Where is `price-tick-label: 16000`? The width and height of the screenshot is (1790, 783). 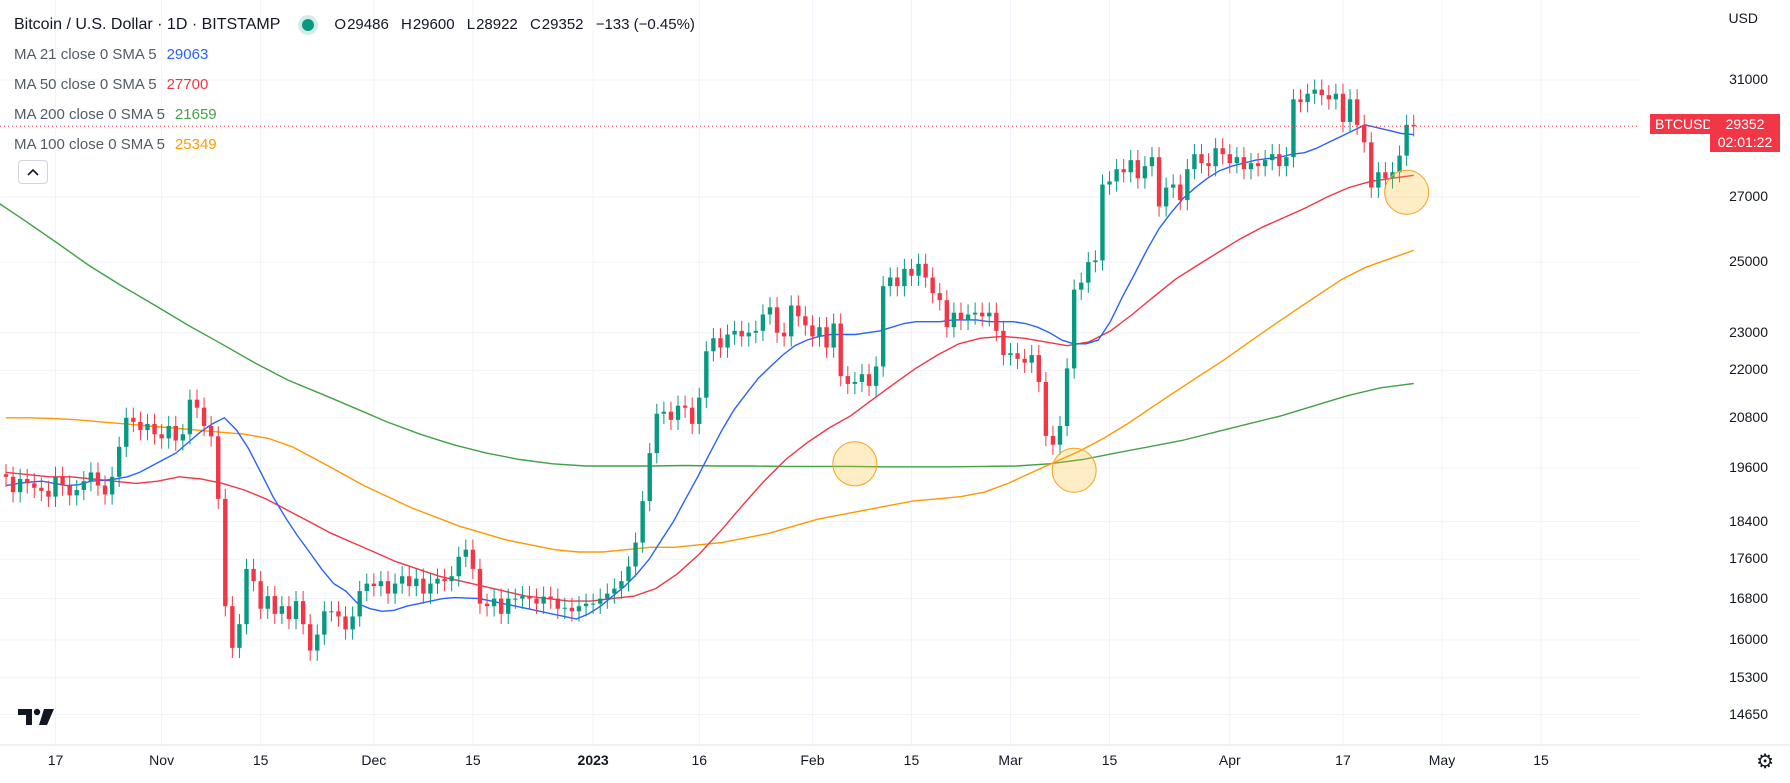 price-tick-label: 16000 is located at coordinates (1748, 638).